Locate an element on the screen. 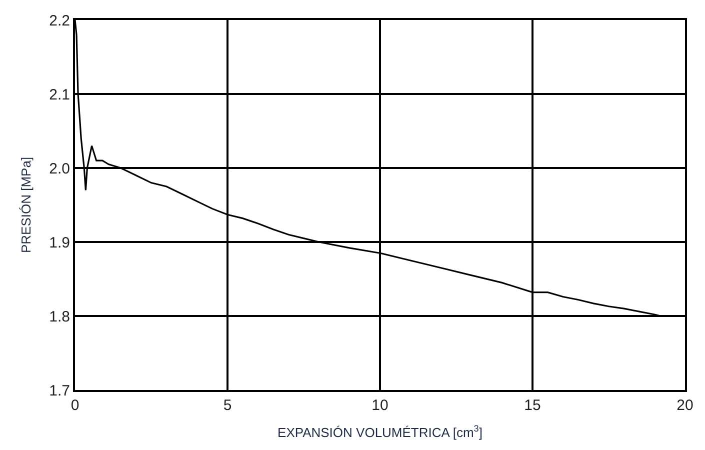 Image resolution: width=705 pixels, height=450 pixels. y-tick-label: 2.0 is located at coordinates (59, 169).